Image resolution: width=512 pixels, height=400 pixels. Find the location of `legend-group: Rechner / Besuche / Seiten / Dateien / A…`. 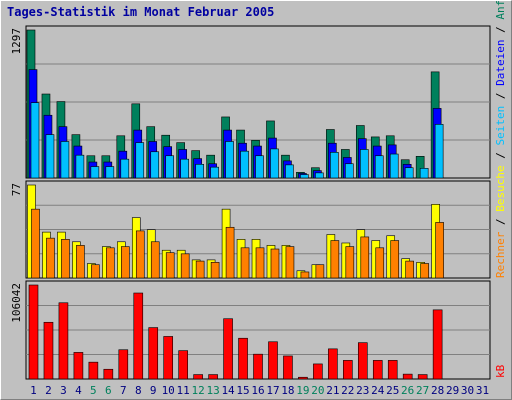

legend-group: Rechner / Besuche / Seiten / Dateien / A… is located at coordinates (500, 139).